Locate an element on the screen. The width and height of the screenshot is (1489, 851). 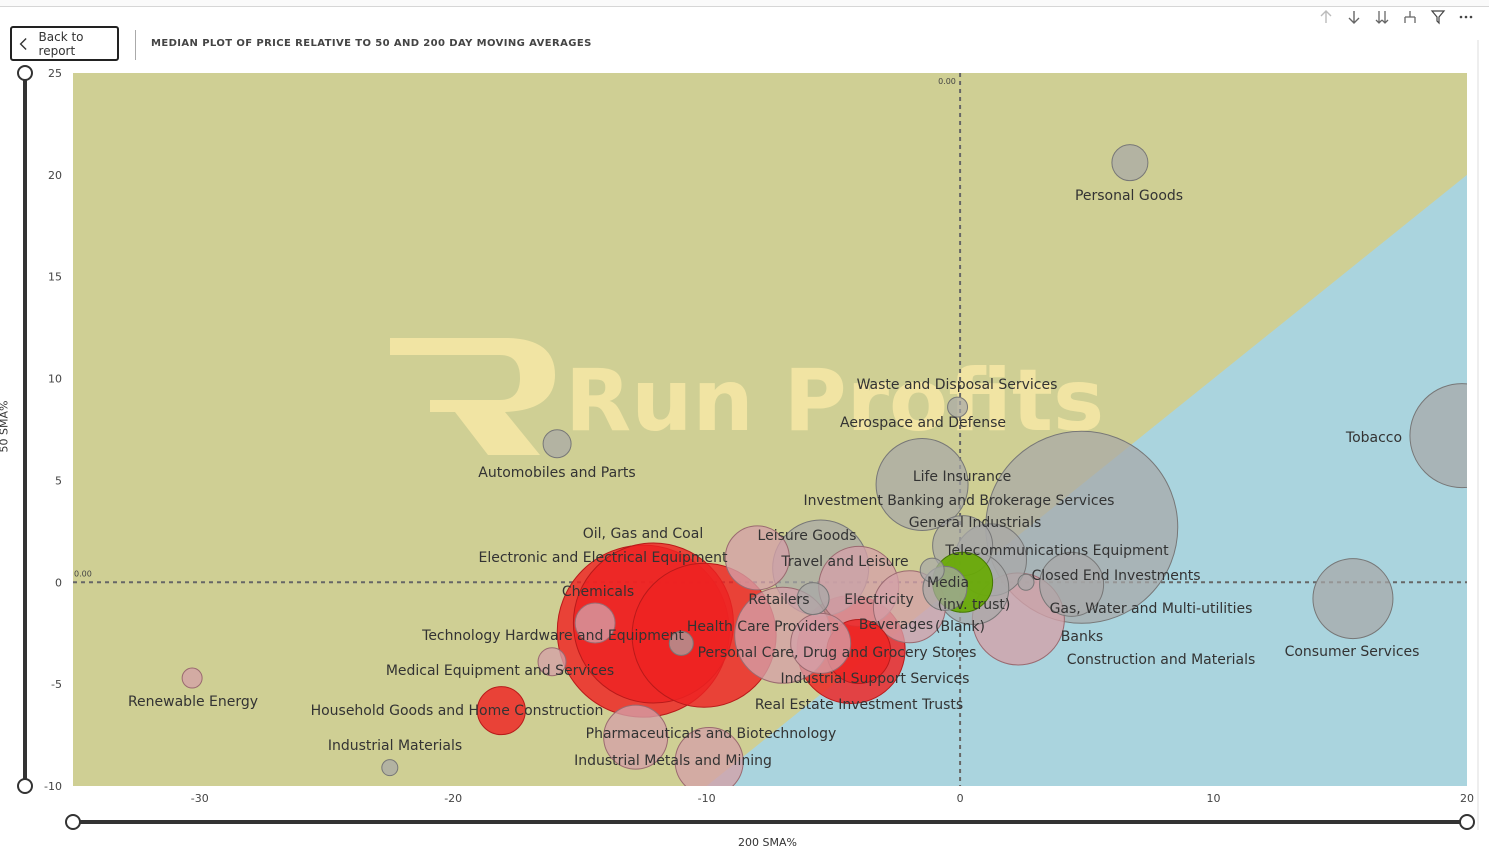
back-to-report-button: Back to report is located at coordinates (64, 43).